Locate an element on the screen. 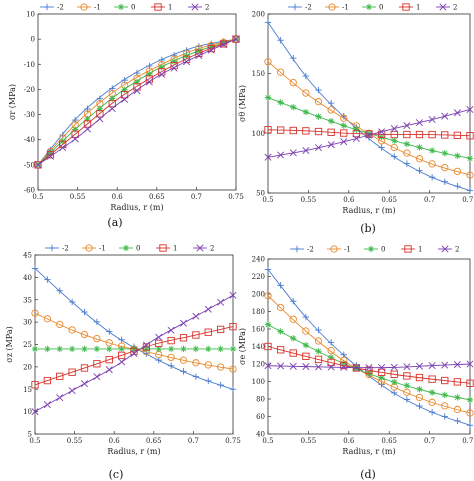 The height and width of the screenshot is (481, 474). y-tick-label: 10 is located at coordinates (27, 412).